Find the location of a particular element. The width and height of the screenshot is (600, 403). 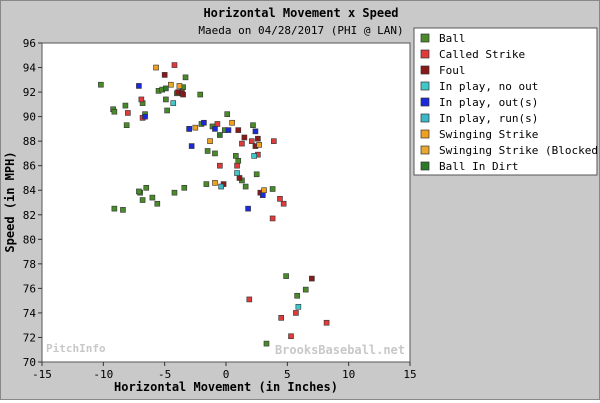

legend-label-swinging-strike-blocked: Swinging Strike (Blocked) is located at coordinates (519, 150).